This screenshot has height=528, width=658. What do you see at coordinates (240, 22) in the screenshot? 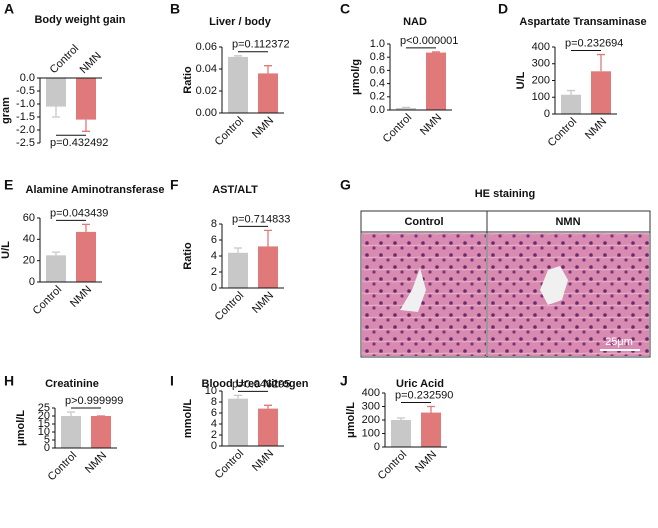
I see `panel-title: Liver / body` at bounding box center [240, 22].